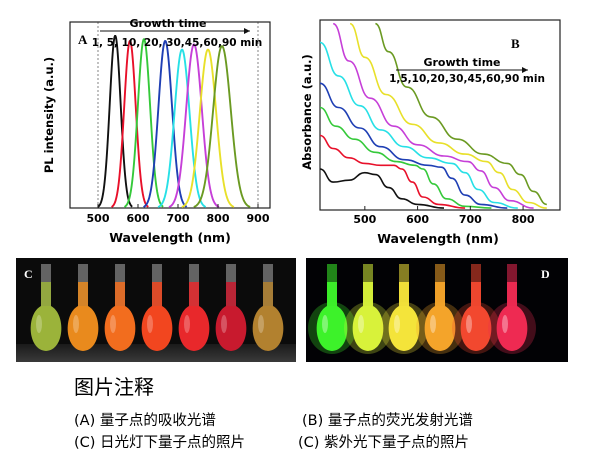  I want to click on caption-d: (C) 紫外光下量子点的照片, so click(384, 443).